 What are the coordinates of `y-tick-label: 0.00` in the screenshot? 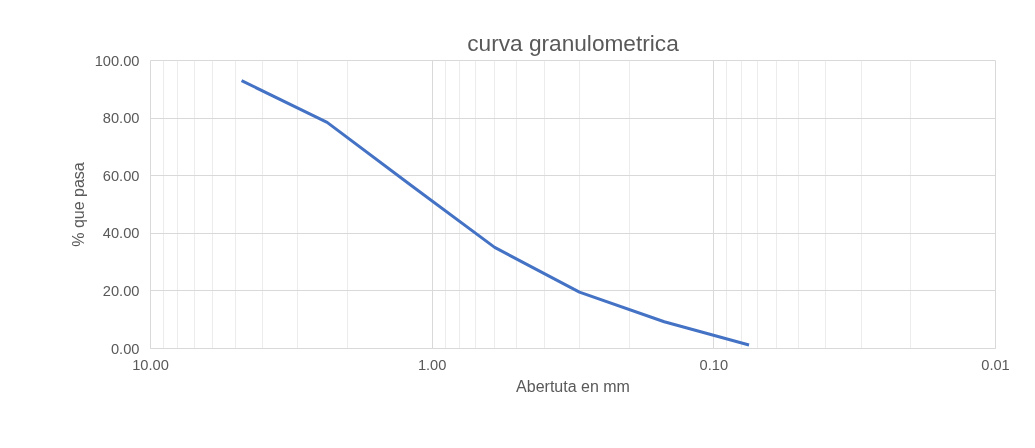 It's located at (125, 348).